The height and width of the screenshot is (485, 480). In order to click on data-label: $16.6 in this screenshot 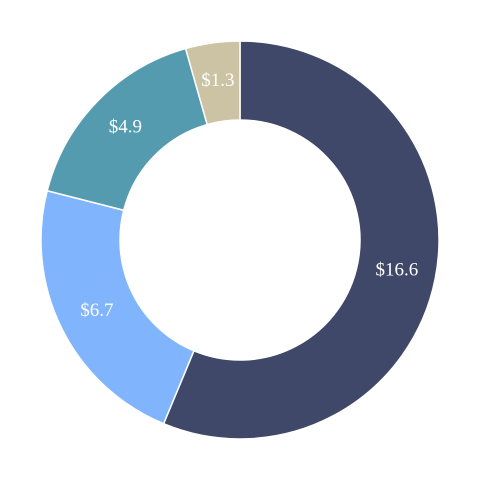, I will do `click(397, 270)`.